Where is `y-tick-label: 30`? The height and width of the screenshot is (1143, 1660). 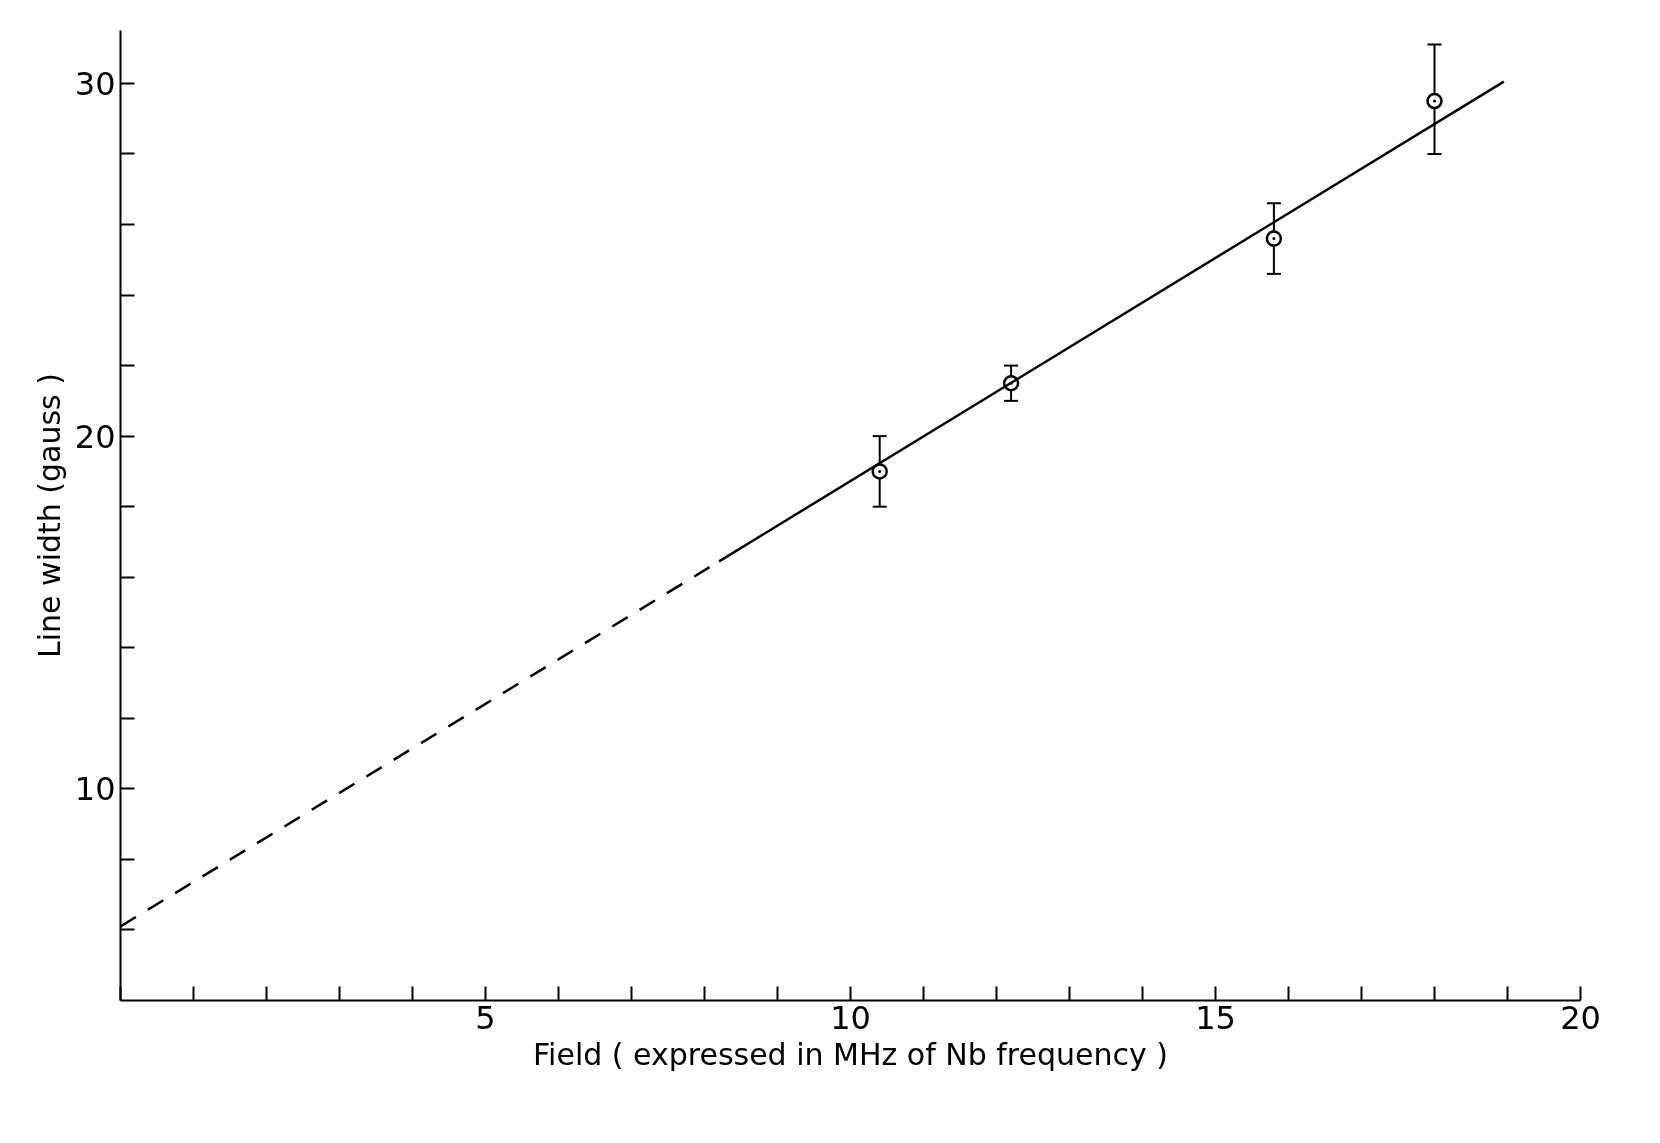 y-tick-label: 30 is located at coordinates (95, 83).